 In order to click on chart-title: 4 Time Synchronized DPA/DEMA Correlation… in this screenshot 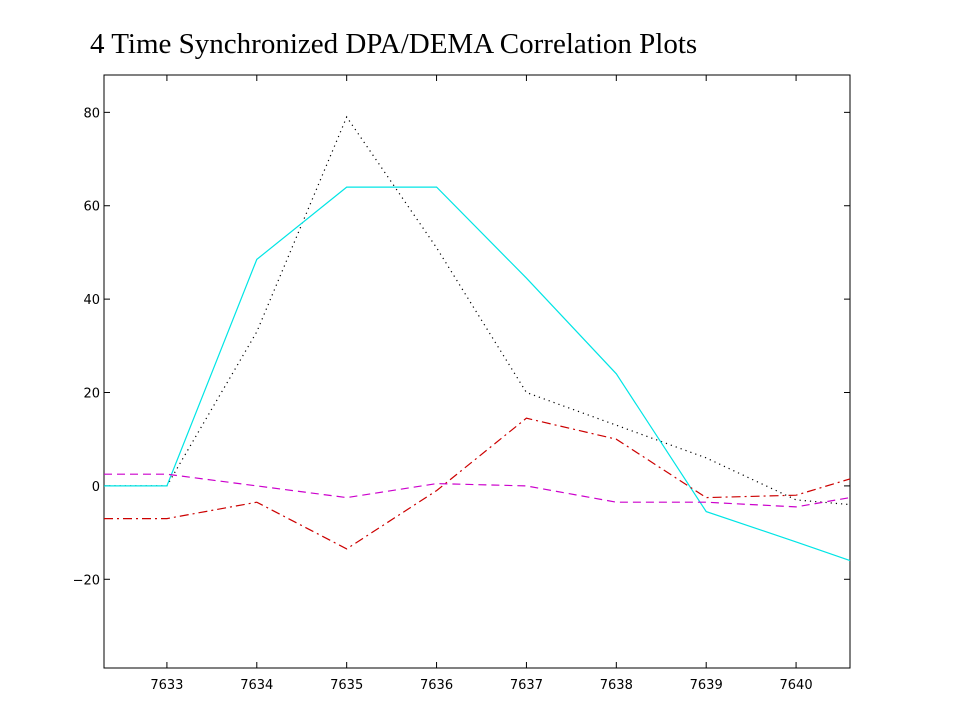, I will do `click(394, 44)`.